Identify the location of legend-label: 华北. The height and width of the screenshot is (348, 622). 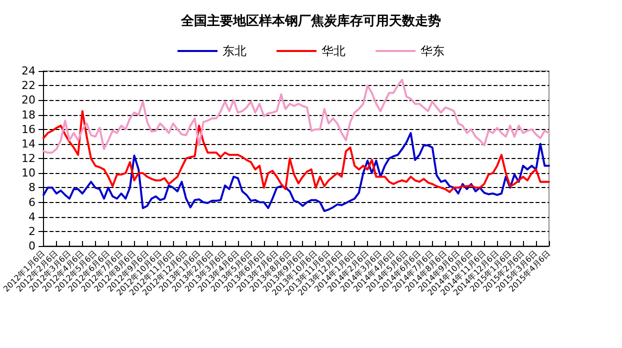
(334, 51).